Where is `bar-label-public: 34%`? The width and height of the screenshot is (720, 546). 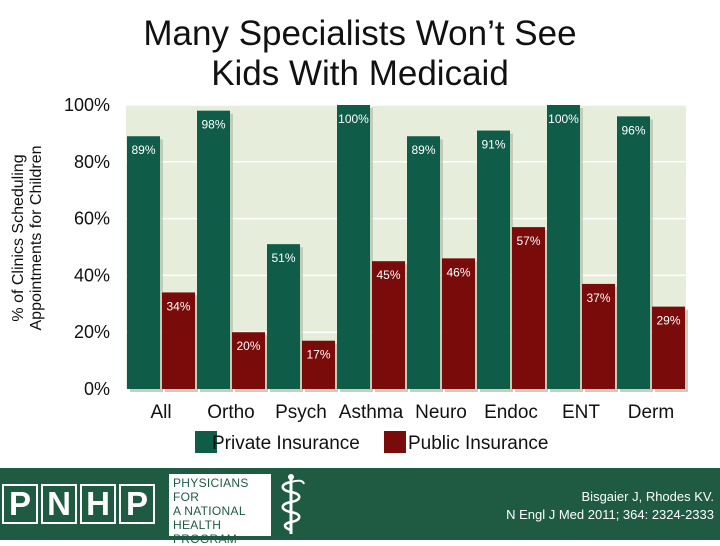
bar-label-public: 34% is located at coordinates (178, 306).